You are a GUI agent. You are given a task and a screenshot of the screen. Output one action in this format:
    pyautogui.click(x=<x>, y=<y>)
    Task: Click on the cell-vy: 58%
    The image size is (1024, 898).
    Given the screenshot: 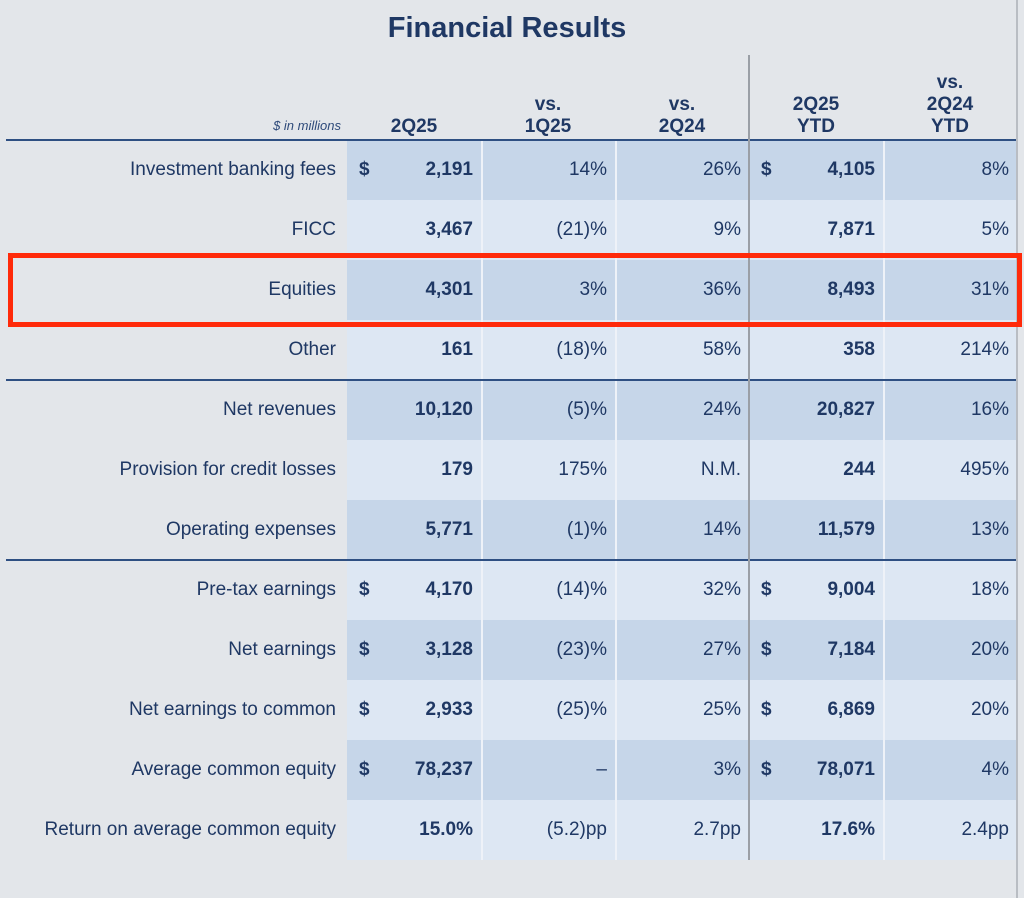 What is the action you would take?
    pyautogui.click(x=682, y=350)
    